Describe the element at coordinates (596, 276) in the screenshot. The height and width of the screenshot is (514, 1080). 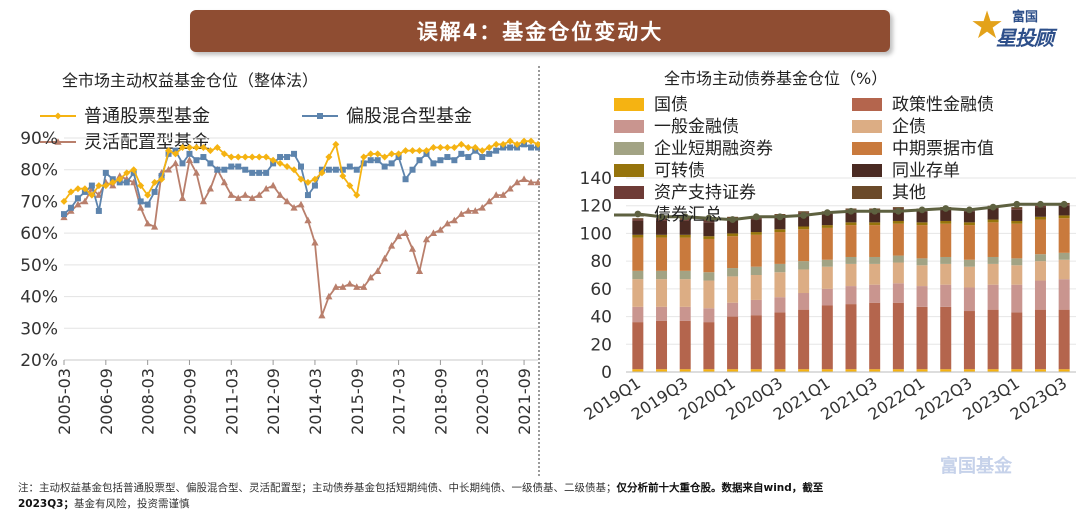
I see `right-y-axis: 0 20 40 60 80 100 120 140` at that location.